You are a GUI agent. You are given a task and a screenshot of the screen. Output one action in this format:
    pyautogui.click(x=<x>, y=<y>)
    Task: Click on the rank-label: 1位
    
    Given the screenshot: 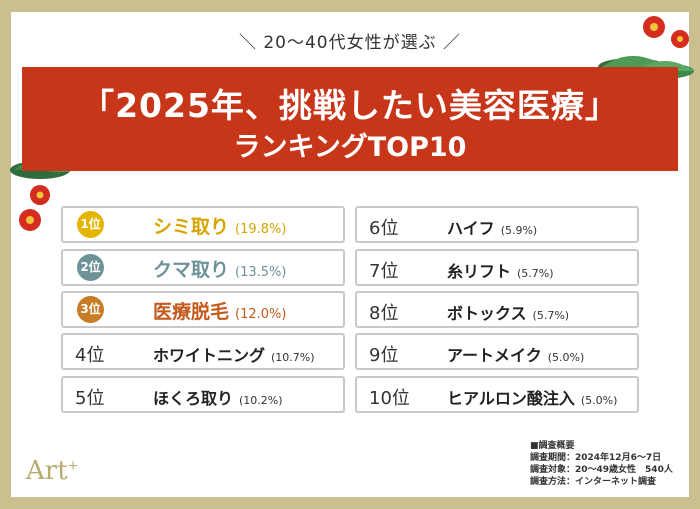 What is the action you would take?
    pyautogui.click(x=90, y=224)
    